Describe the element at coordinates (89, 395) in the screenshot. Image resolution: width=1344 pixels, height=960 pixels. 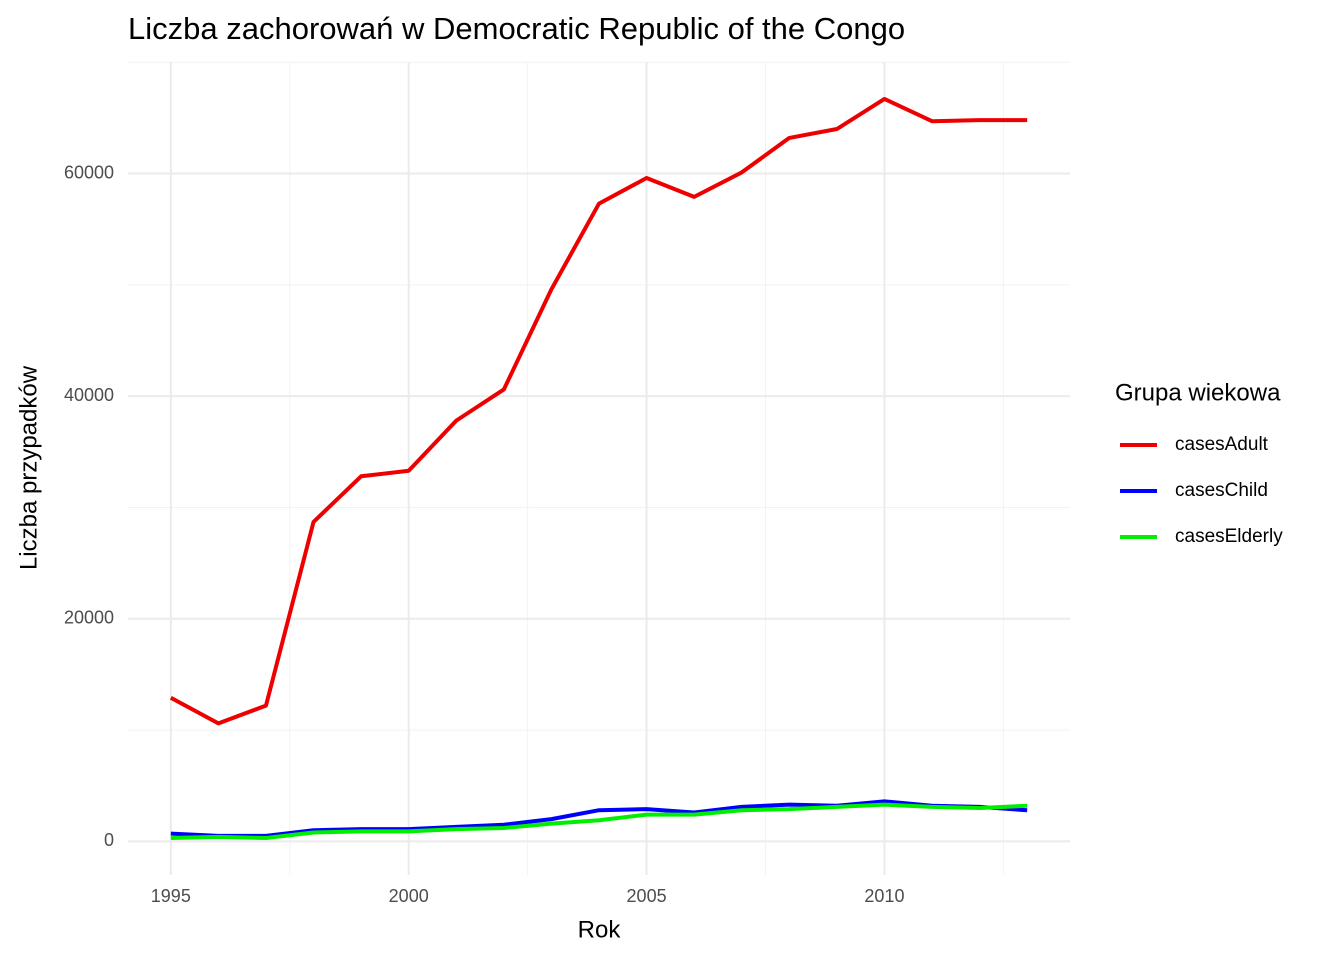
I see `y-tick-label: 40000` at that location.